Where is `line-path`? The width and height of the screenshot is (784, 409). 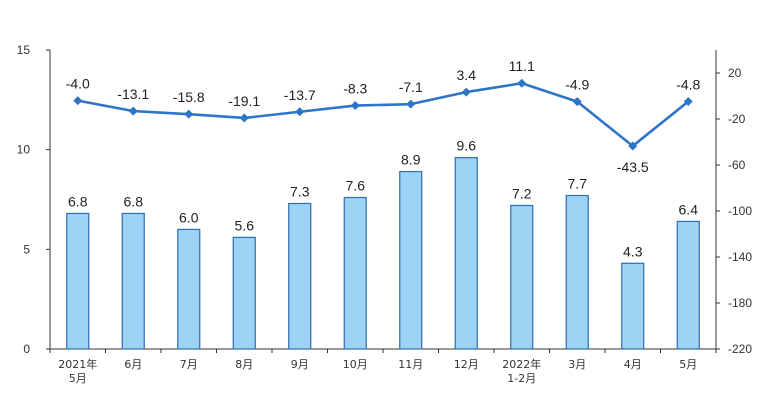 line-path is located at coordinates (383, 114).